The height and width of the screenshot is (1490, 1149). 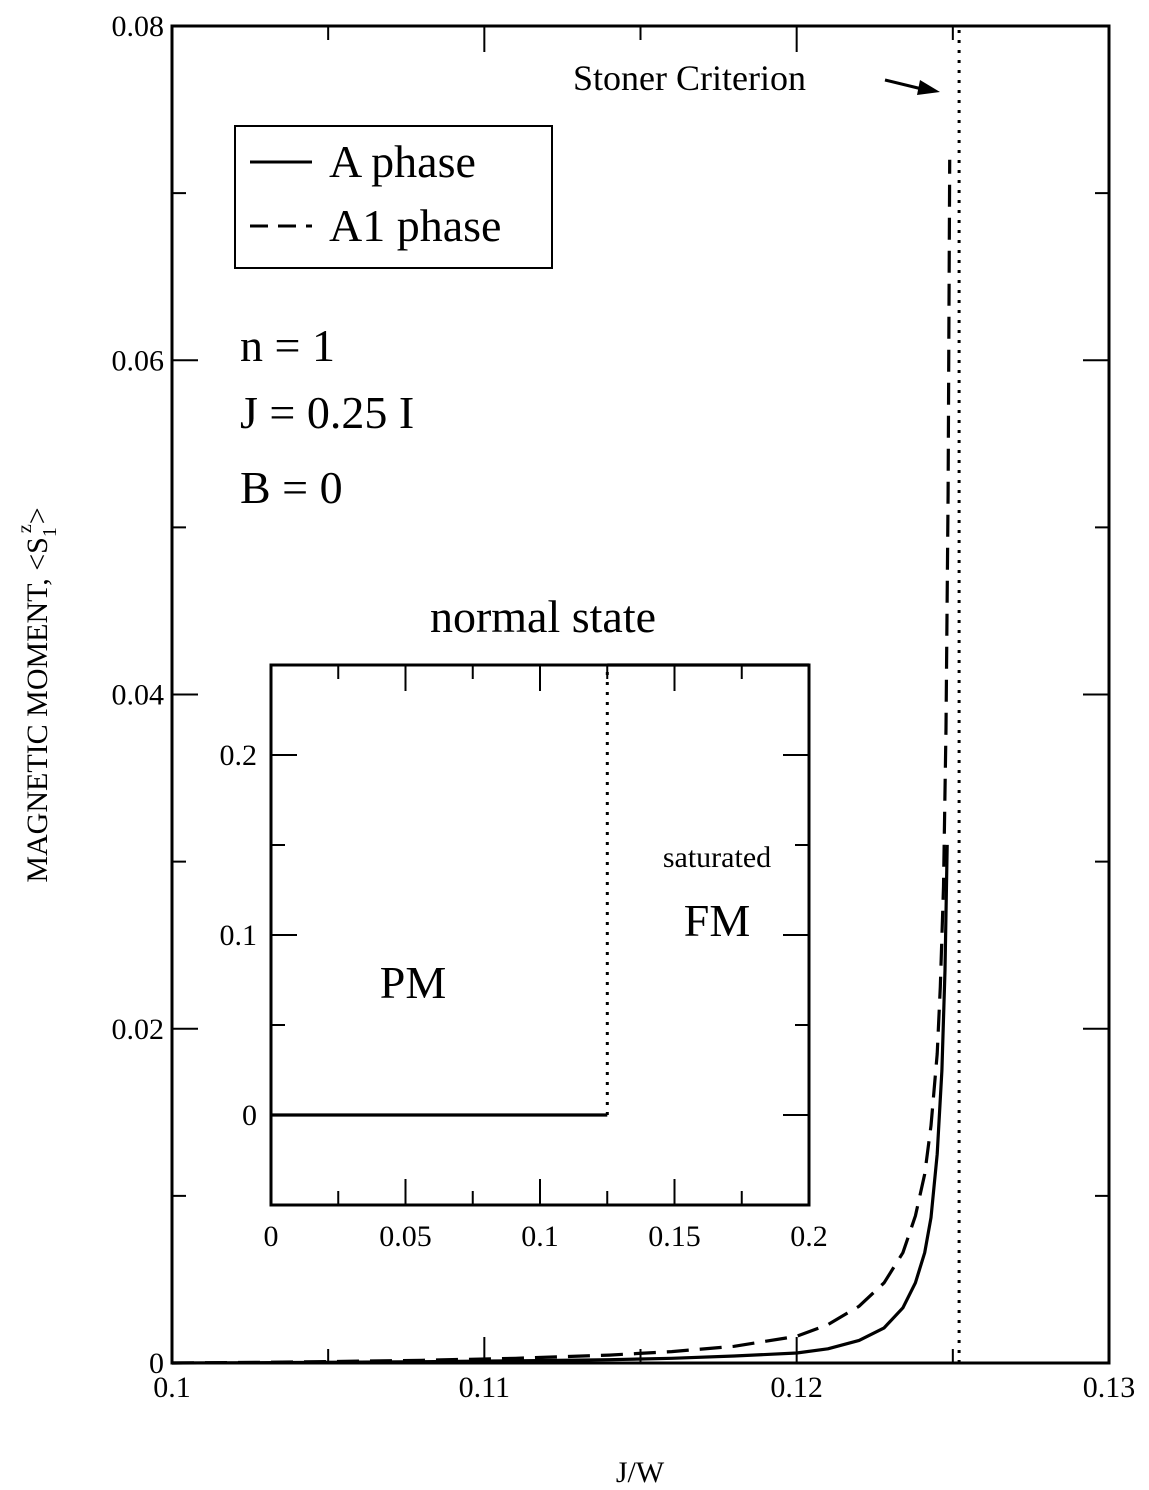 What do you see at coordinates (543, 616) in the screenshot?
I see `inset-title: normal state` at bounding box center [543, 616].